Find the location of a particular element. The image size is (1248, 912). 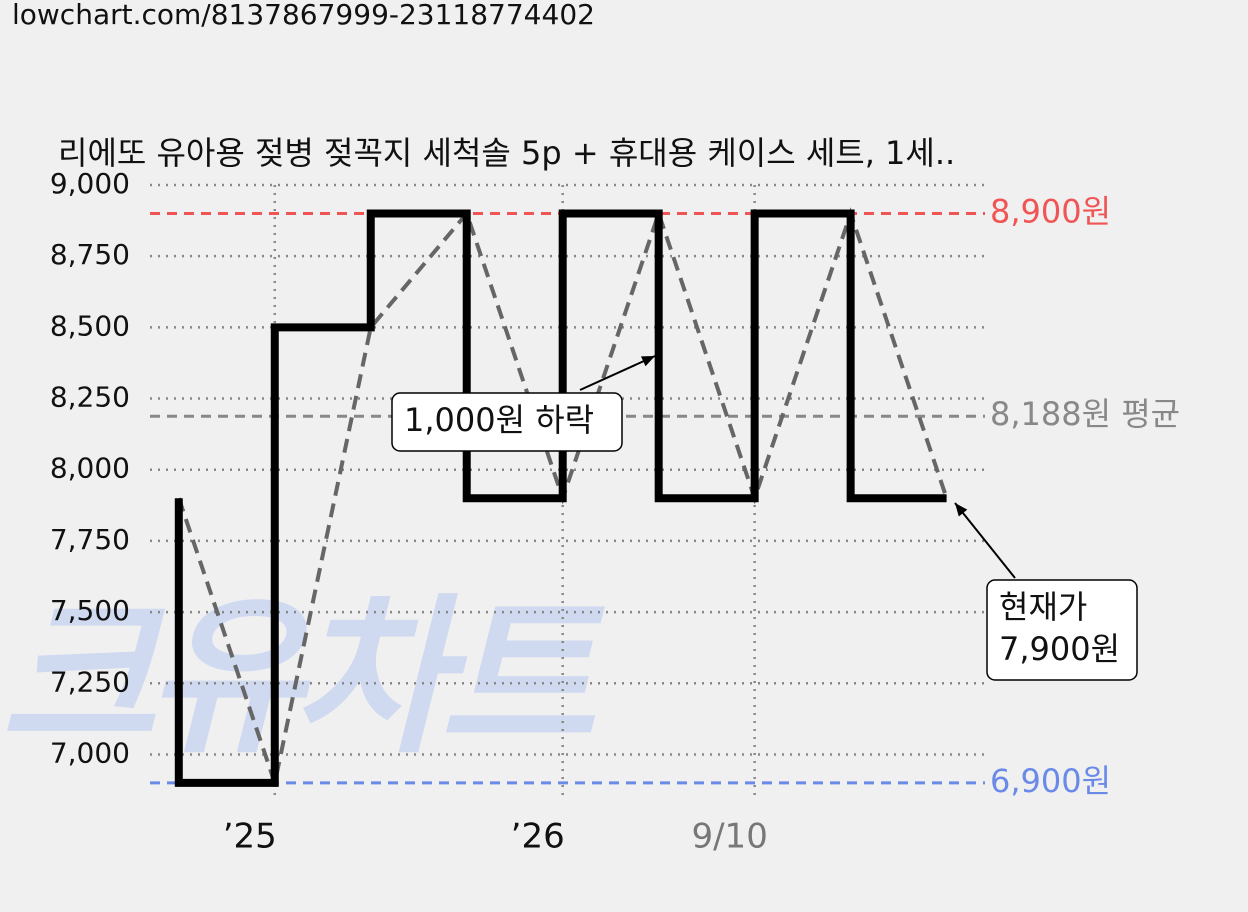

y-tick-label: 7,750 is located at coordinates (90, 539).